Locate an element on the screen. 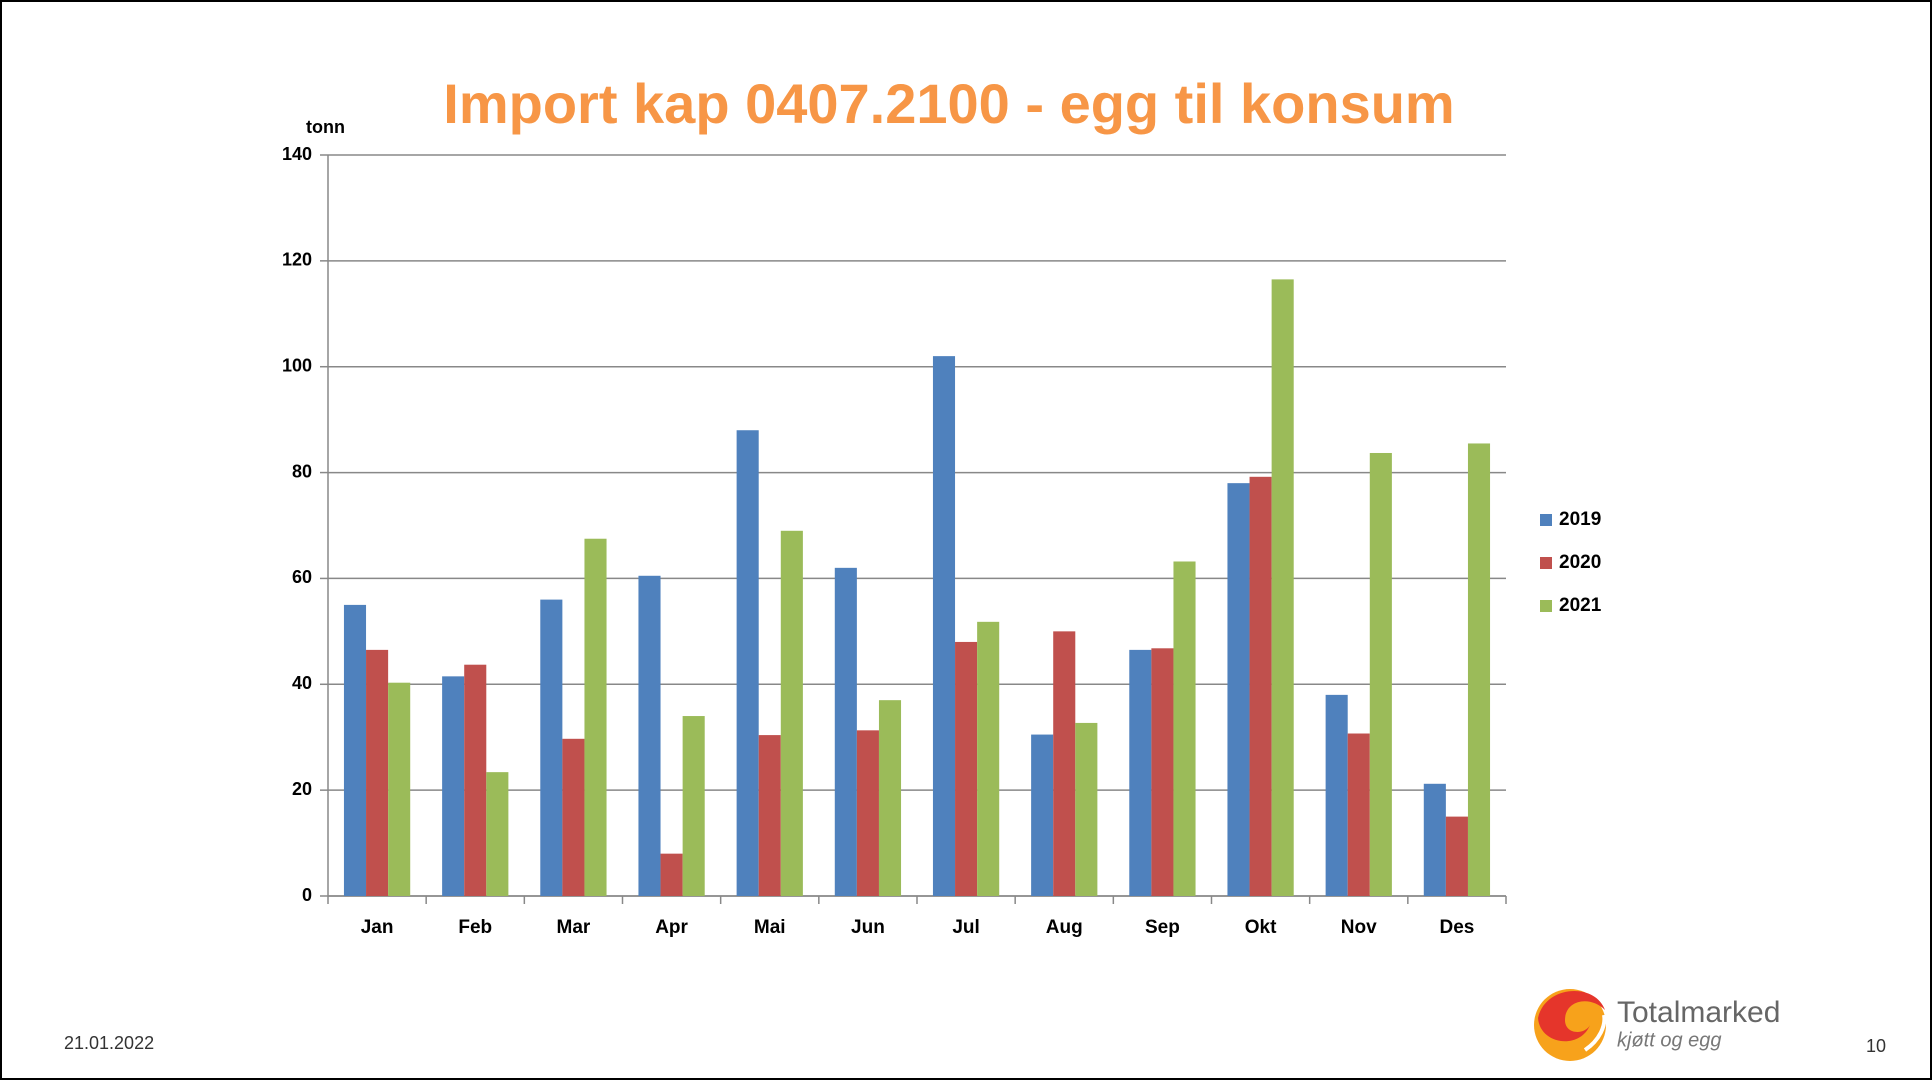 This screenshot has height=1080, width=1932. y-tick-label: 20 is located at coordinates (302, 789).